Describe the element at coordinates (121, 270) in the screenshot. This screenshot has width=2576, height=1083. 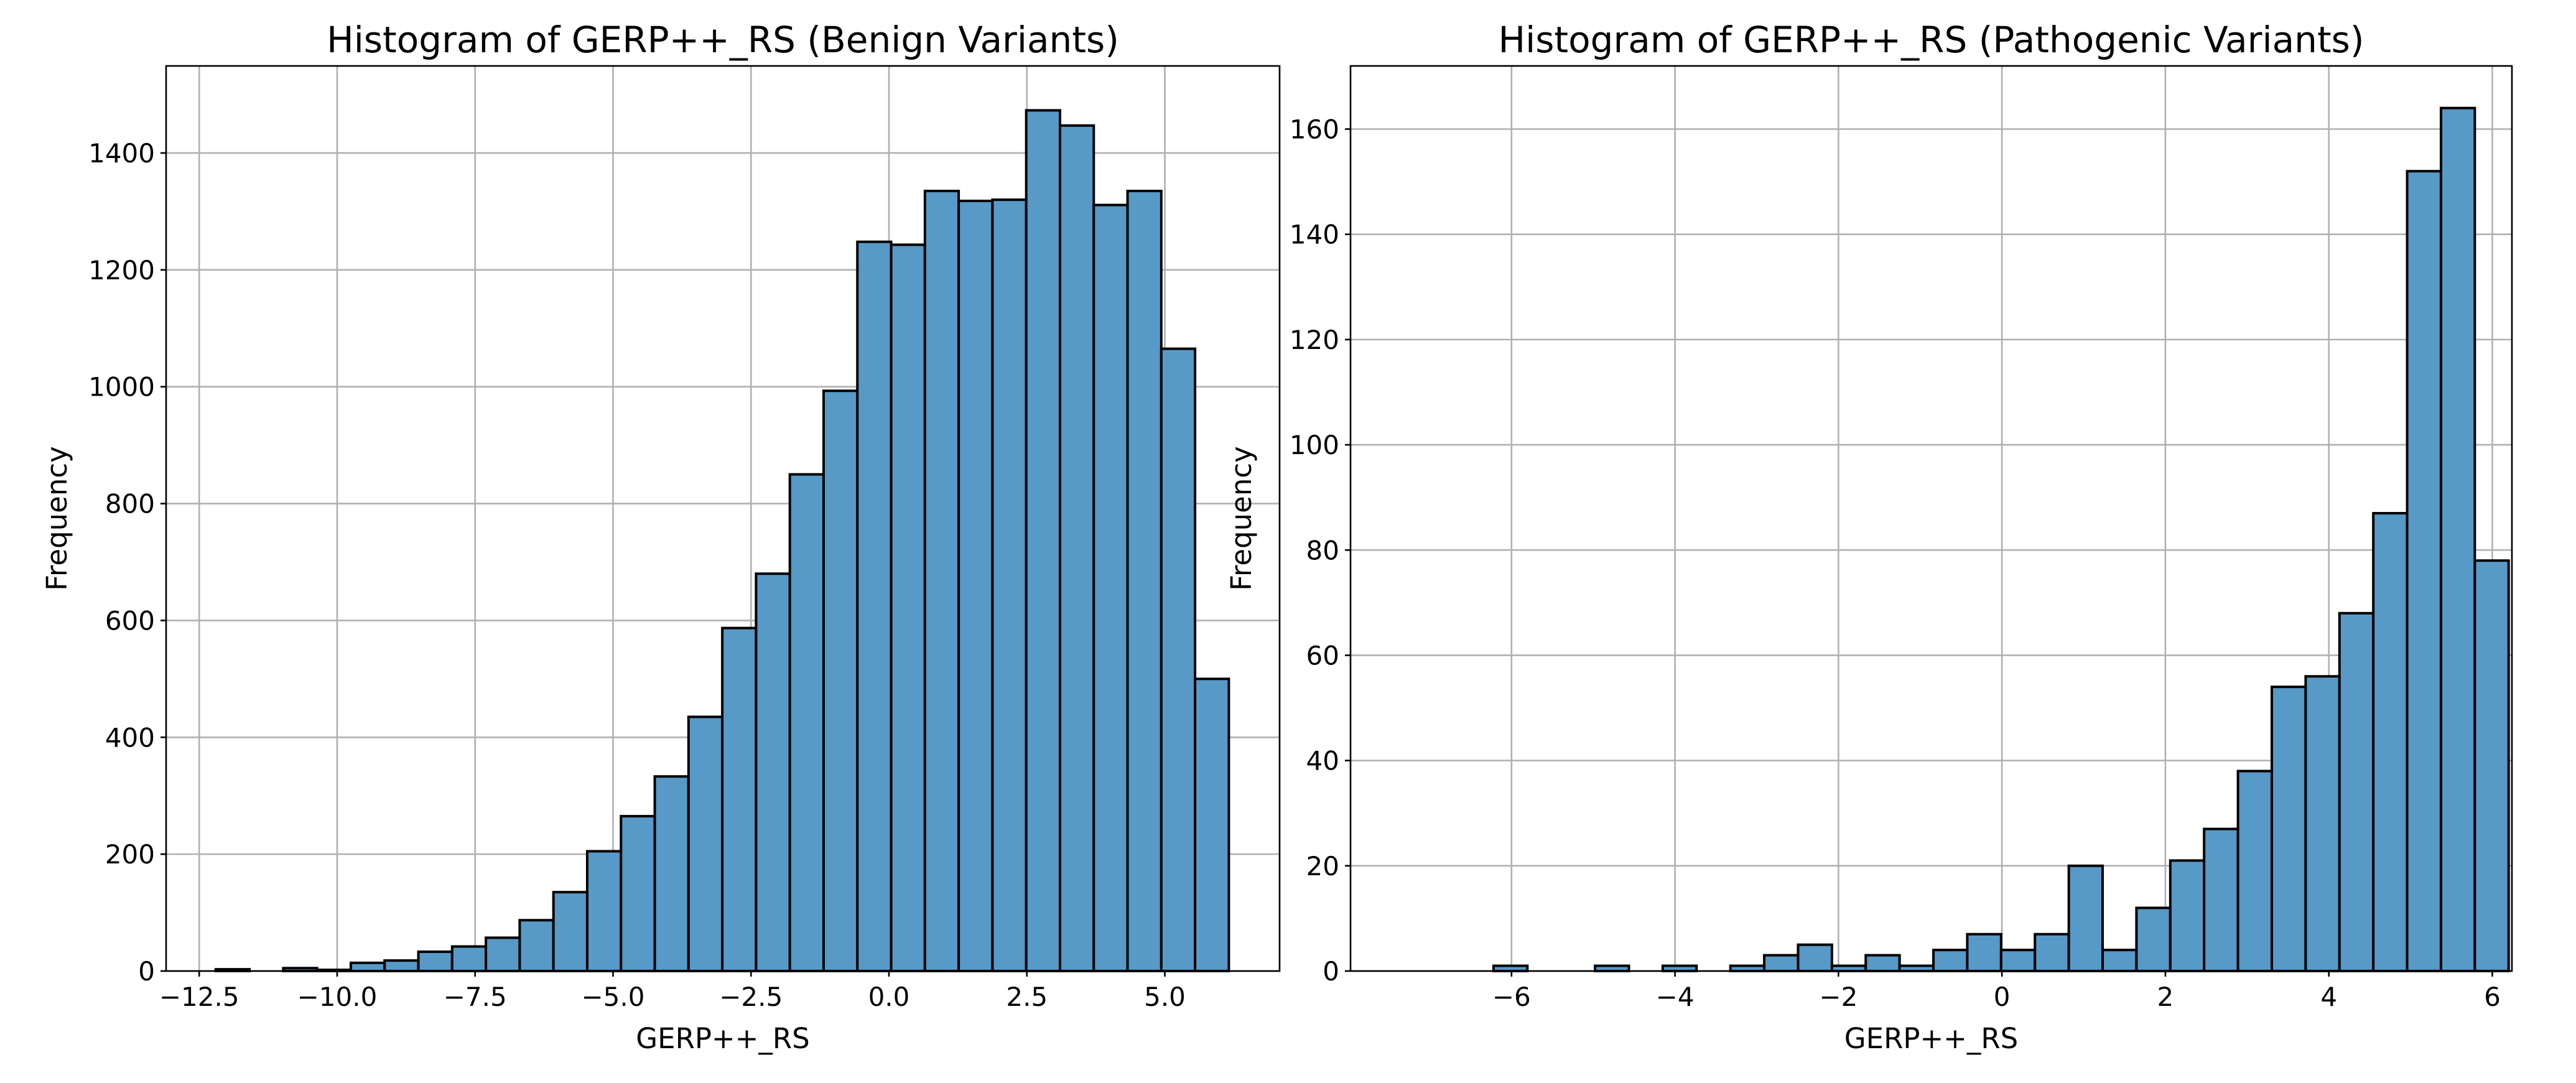
I see `y-tick-label: 1200` at that location.